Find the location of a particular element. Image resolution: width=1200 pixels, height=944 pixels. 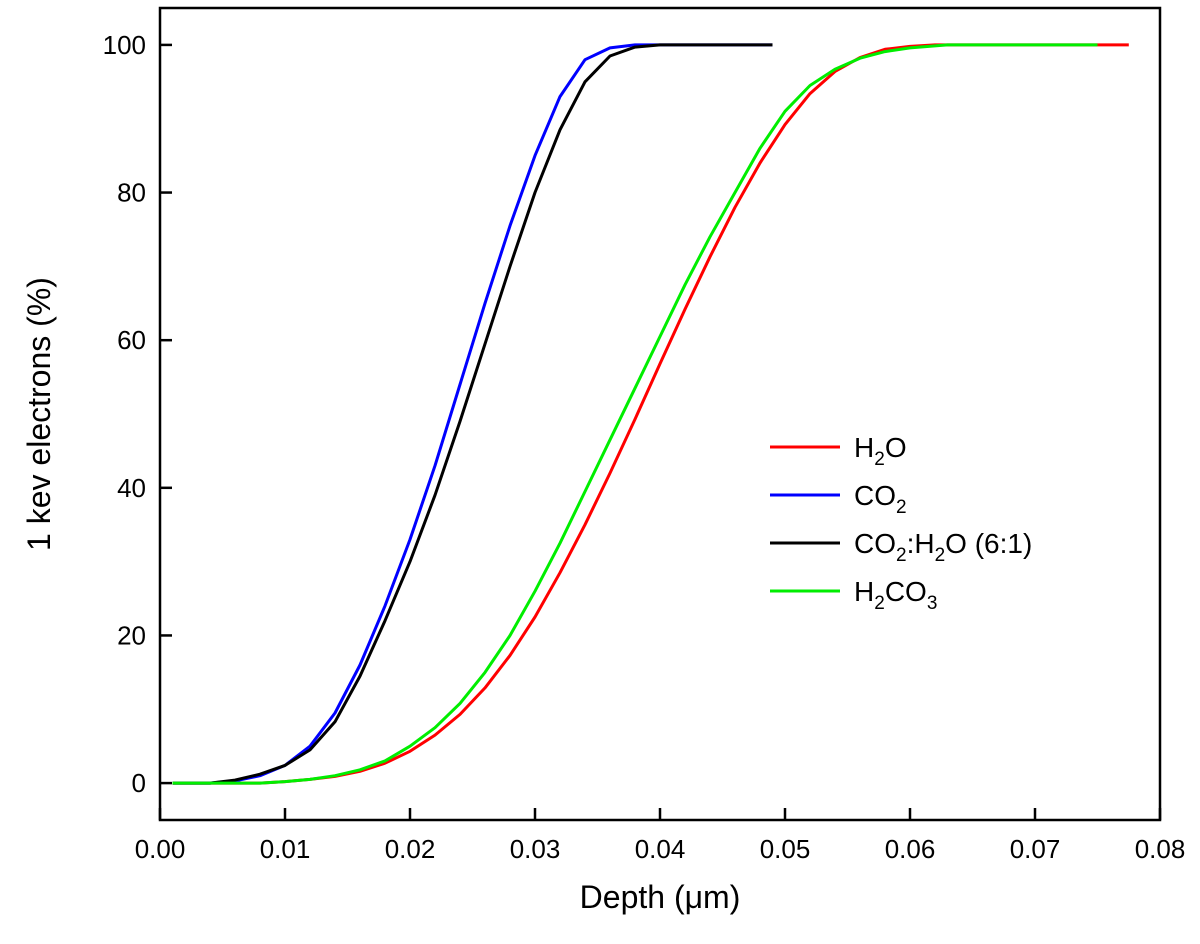

x-tick-label: 0.03 is located at coordinates (535, 849).